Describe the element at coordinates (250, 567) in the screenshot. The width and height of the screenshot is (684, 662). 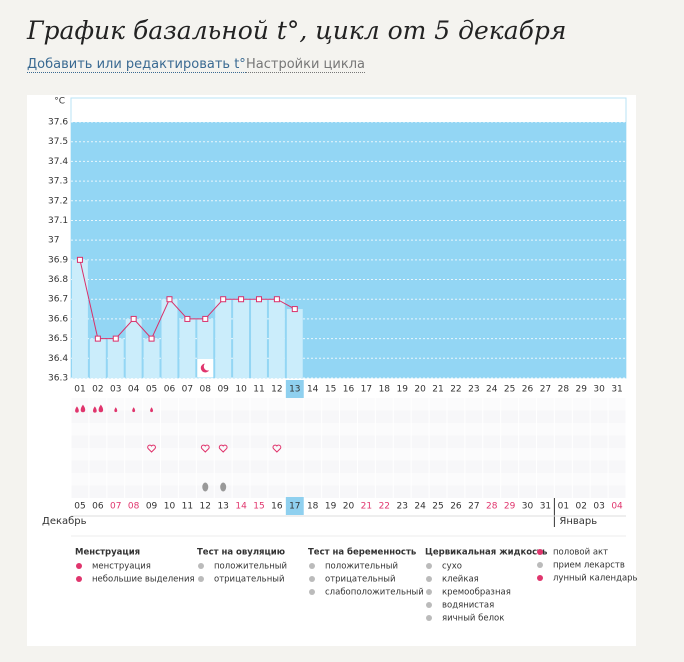
I see `legend-item: положительный` at that location.